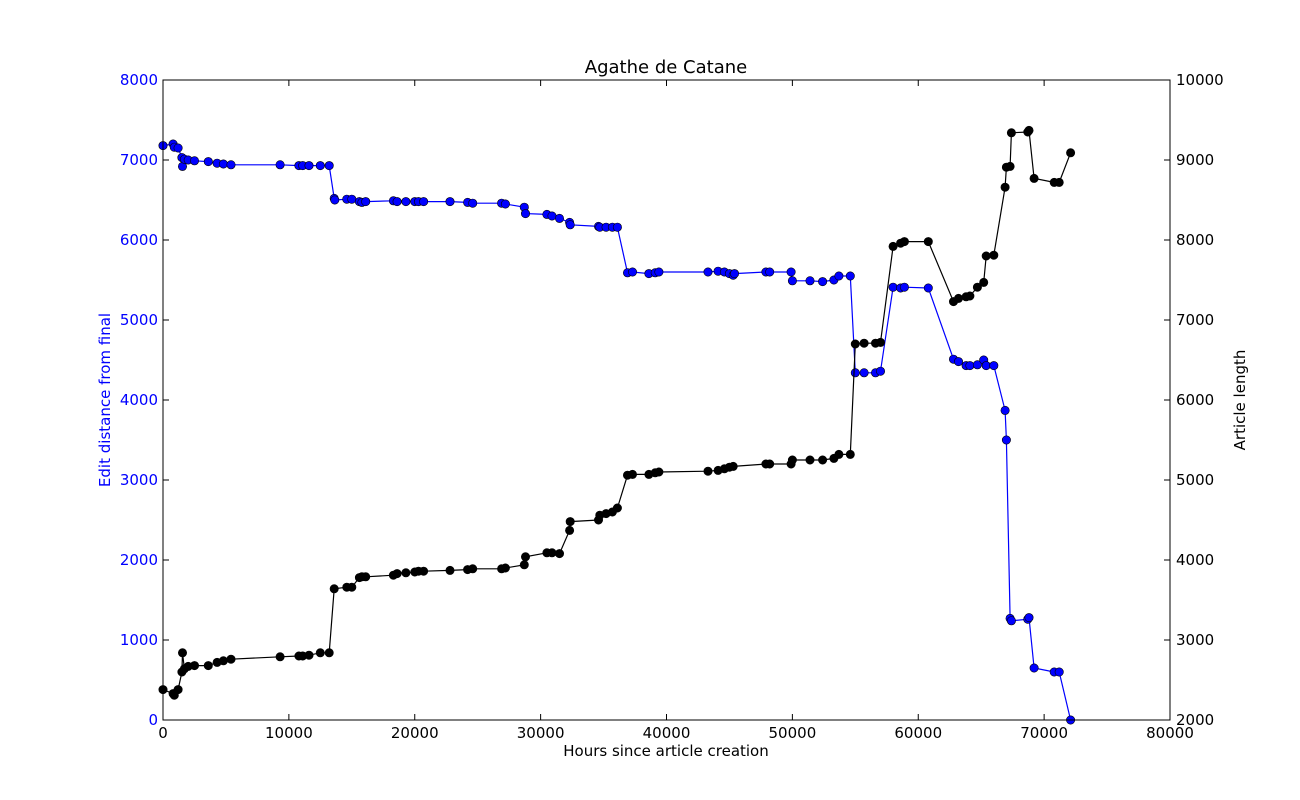  I want to click on right-axis-ticks: 2000 3000 4000 5000 6000 7000 8000 9000 10000, so click(1194, 400).